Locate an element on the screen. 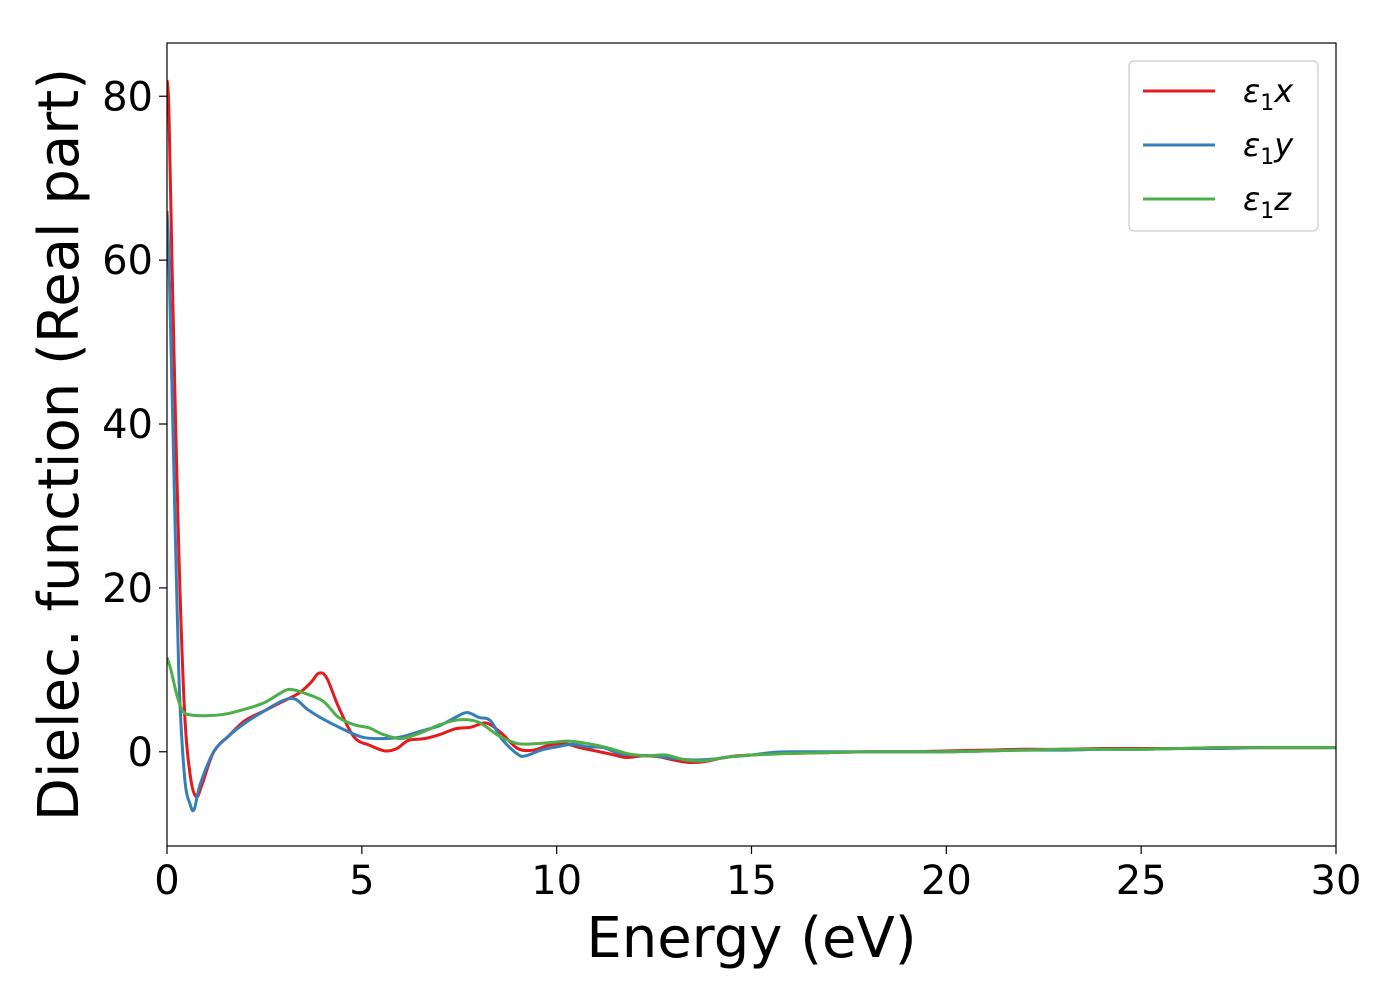 The width and height of the screenshot is (1400, 1000). y-tick-label: 0 is located at coordinates (140, 753).